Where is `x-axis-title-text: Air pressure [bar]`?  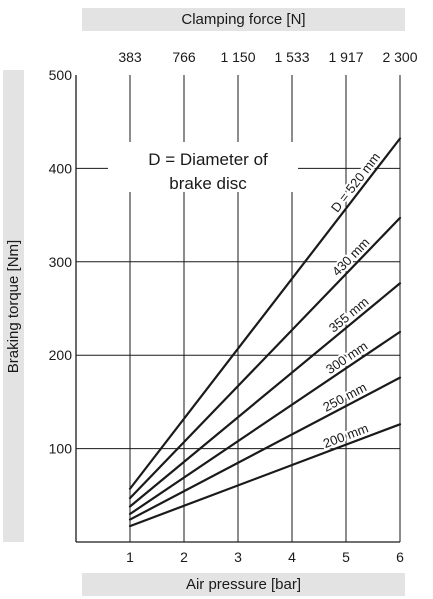
x-axis-title-text: Air pressure [bar] is located at coordinates (243, 584).